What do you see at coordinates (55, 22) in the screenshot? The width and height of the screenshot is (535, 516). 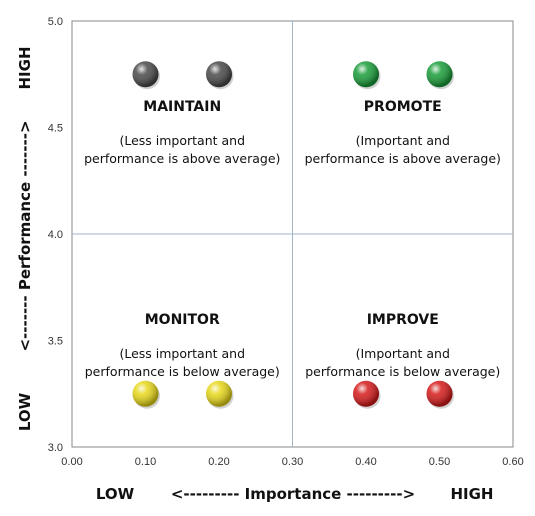 I see `y-tick-label: 5.0` at bounding box center [55, 22].